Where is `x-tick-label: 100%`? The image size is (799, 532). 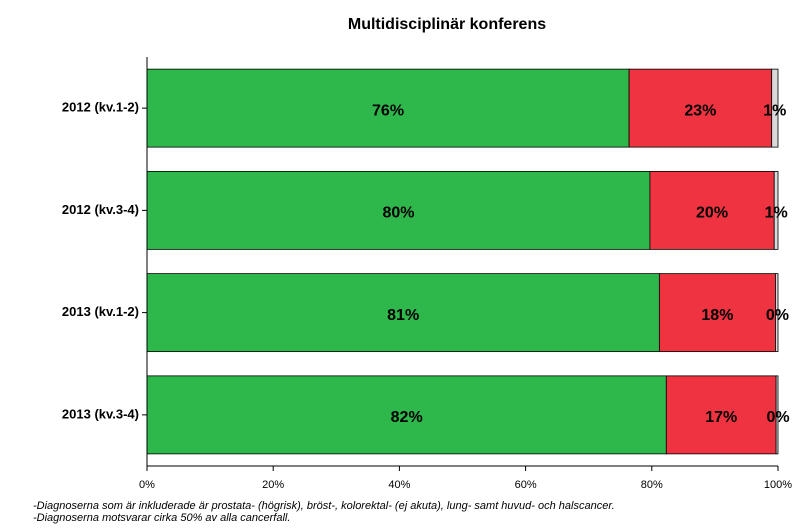
x-tick-label: 100% is located at coordinates (778, 485).